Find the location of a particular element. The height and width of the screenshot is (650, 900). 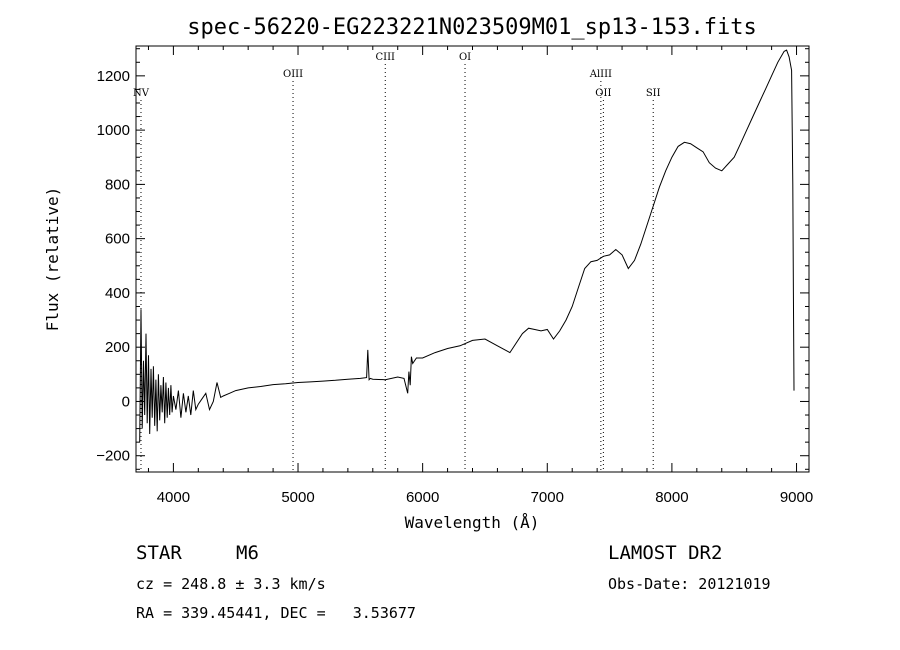

redshift-value: cz = 248.8 ± 3.3 km/s is located at coordinates (231, 584).